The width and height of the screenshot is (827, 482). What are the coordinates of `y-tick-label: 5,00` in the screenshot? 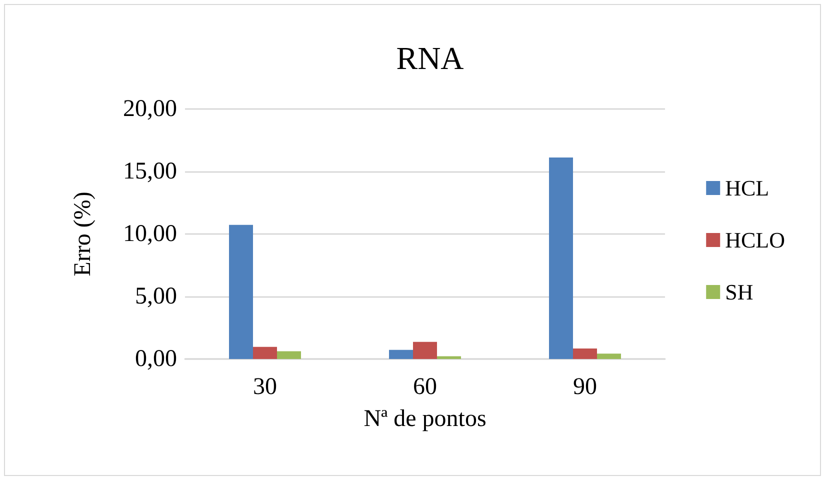 It's located at (156, 297).